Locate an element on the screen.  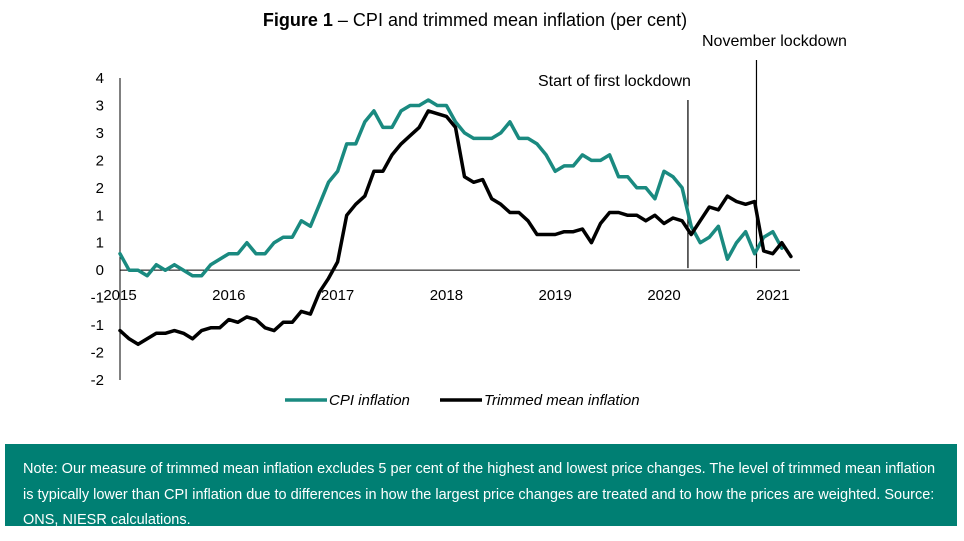
x-tick-label: 2017 is located at coordinates (337, 295).